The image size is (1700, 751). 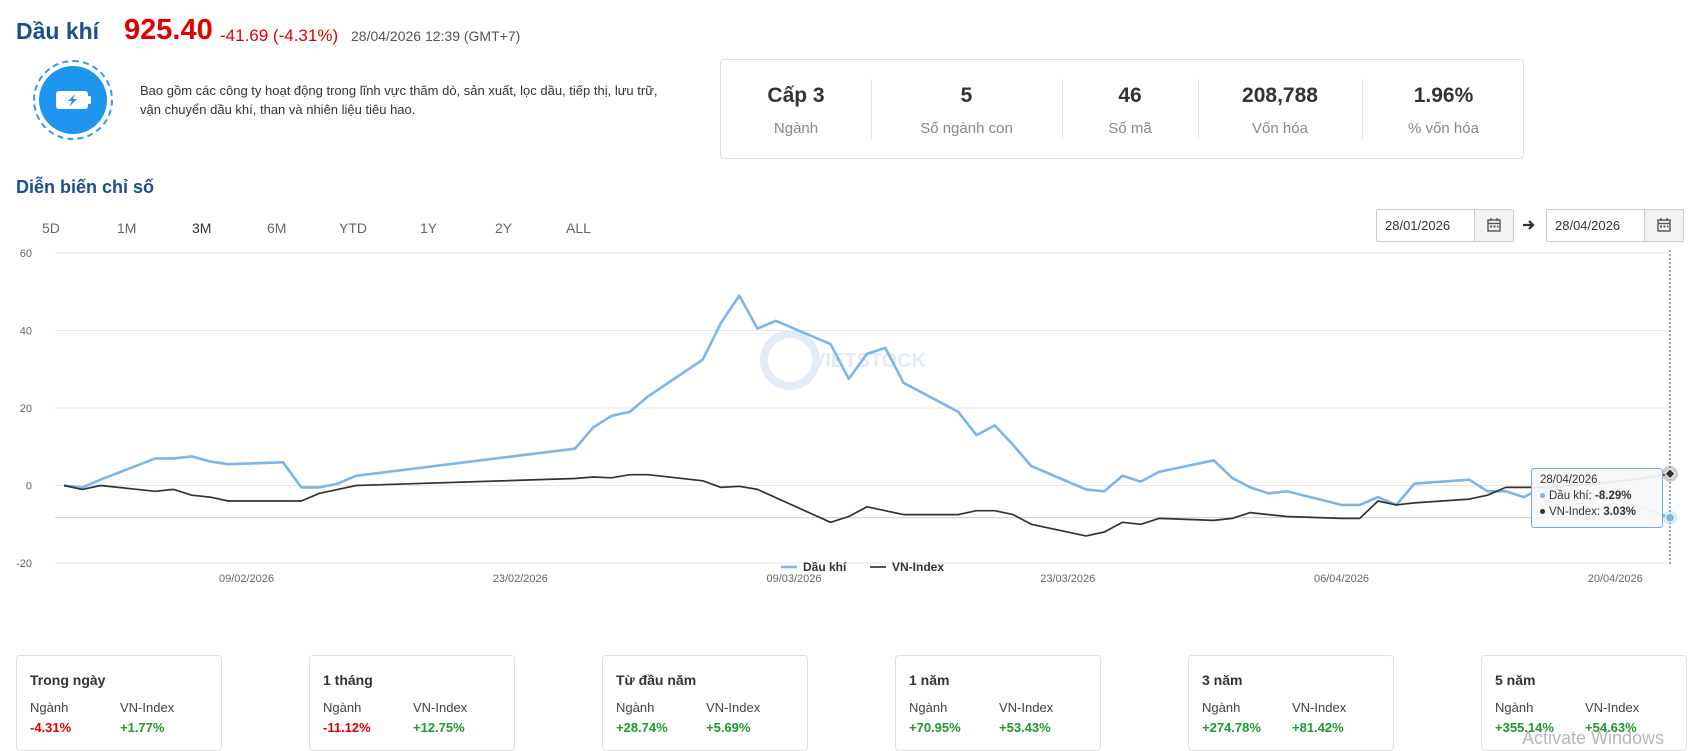 I want to click on tooltip-series1-value: -8.29%, so click(x=1613, y=496).